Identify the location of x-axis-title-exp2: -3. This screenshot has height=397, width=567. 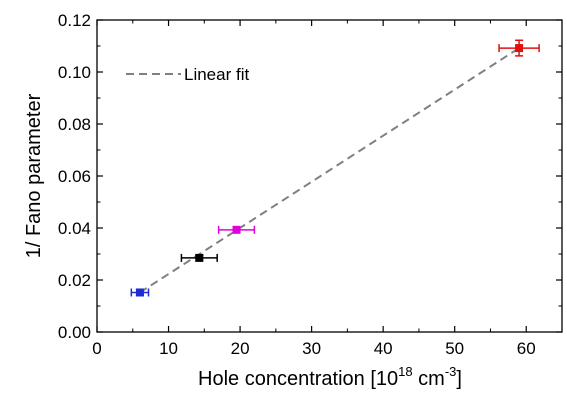
(451, 371).